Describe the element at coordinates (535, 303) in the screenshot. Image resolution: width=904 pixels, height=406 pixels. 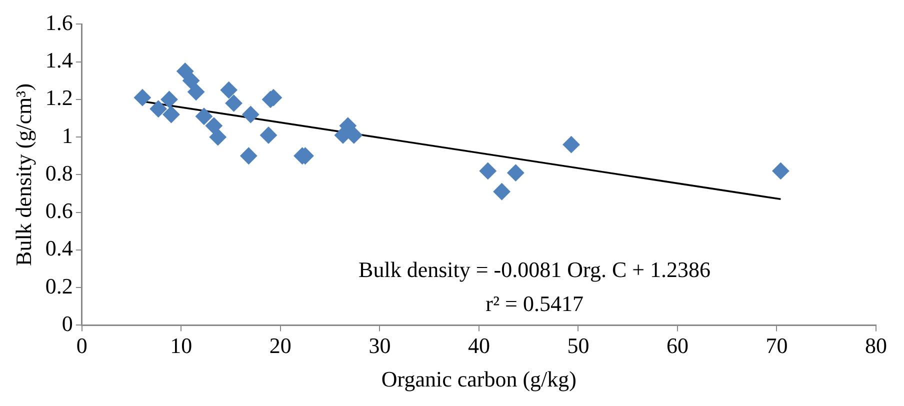
I see `annotation: r² = 0.5417` at that location.